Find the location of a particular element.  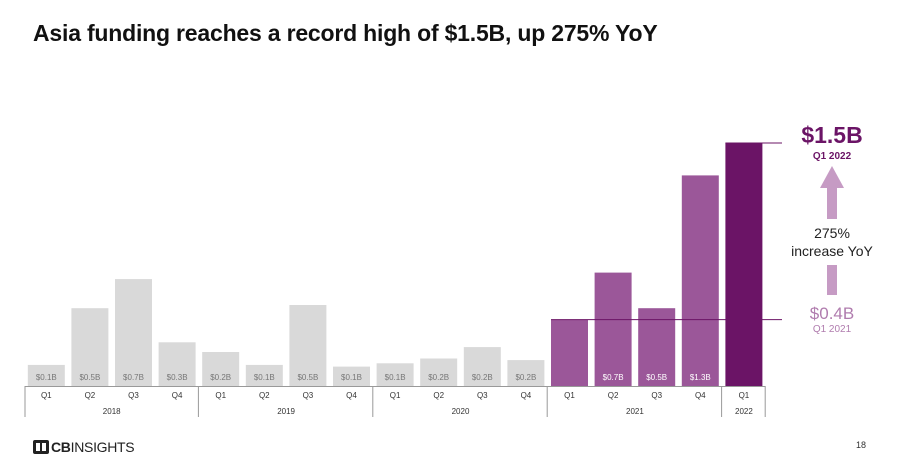

cbinsights-logo: CBINSIGHTS is located at coordinates (84, 447).